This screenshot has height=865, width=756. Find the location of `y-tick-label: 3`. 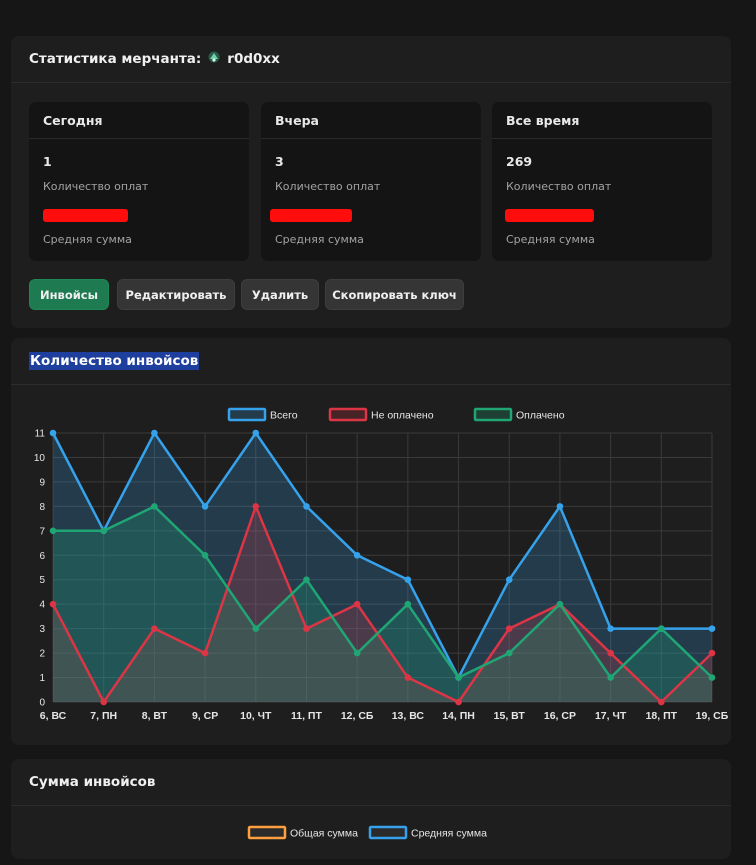

y-tick-label: 3 is located at coordinates (42, 629).